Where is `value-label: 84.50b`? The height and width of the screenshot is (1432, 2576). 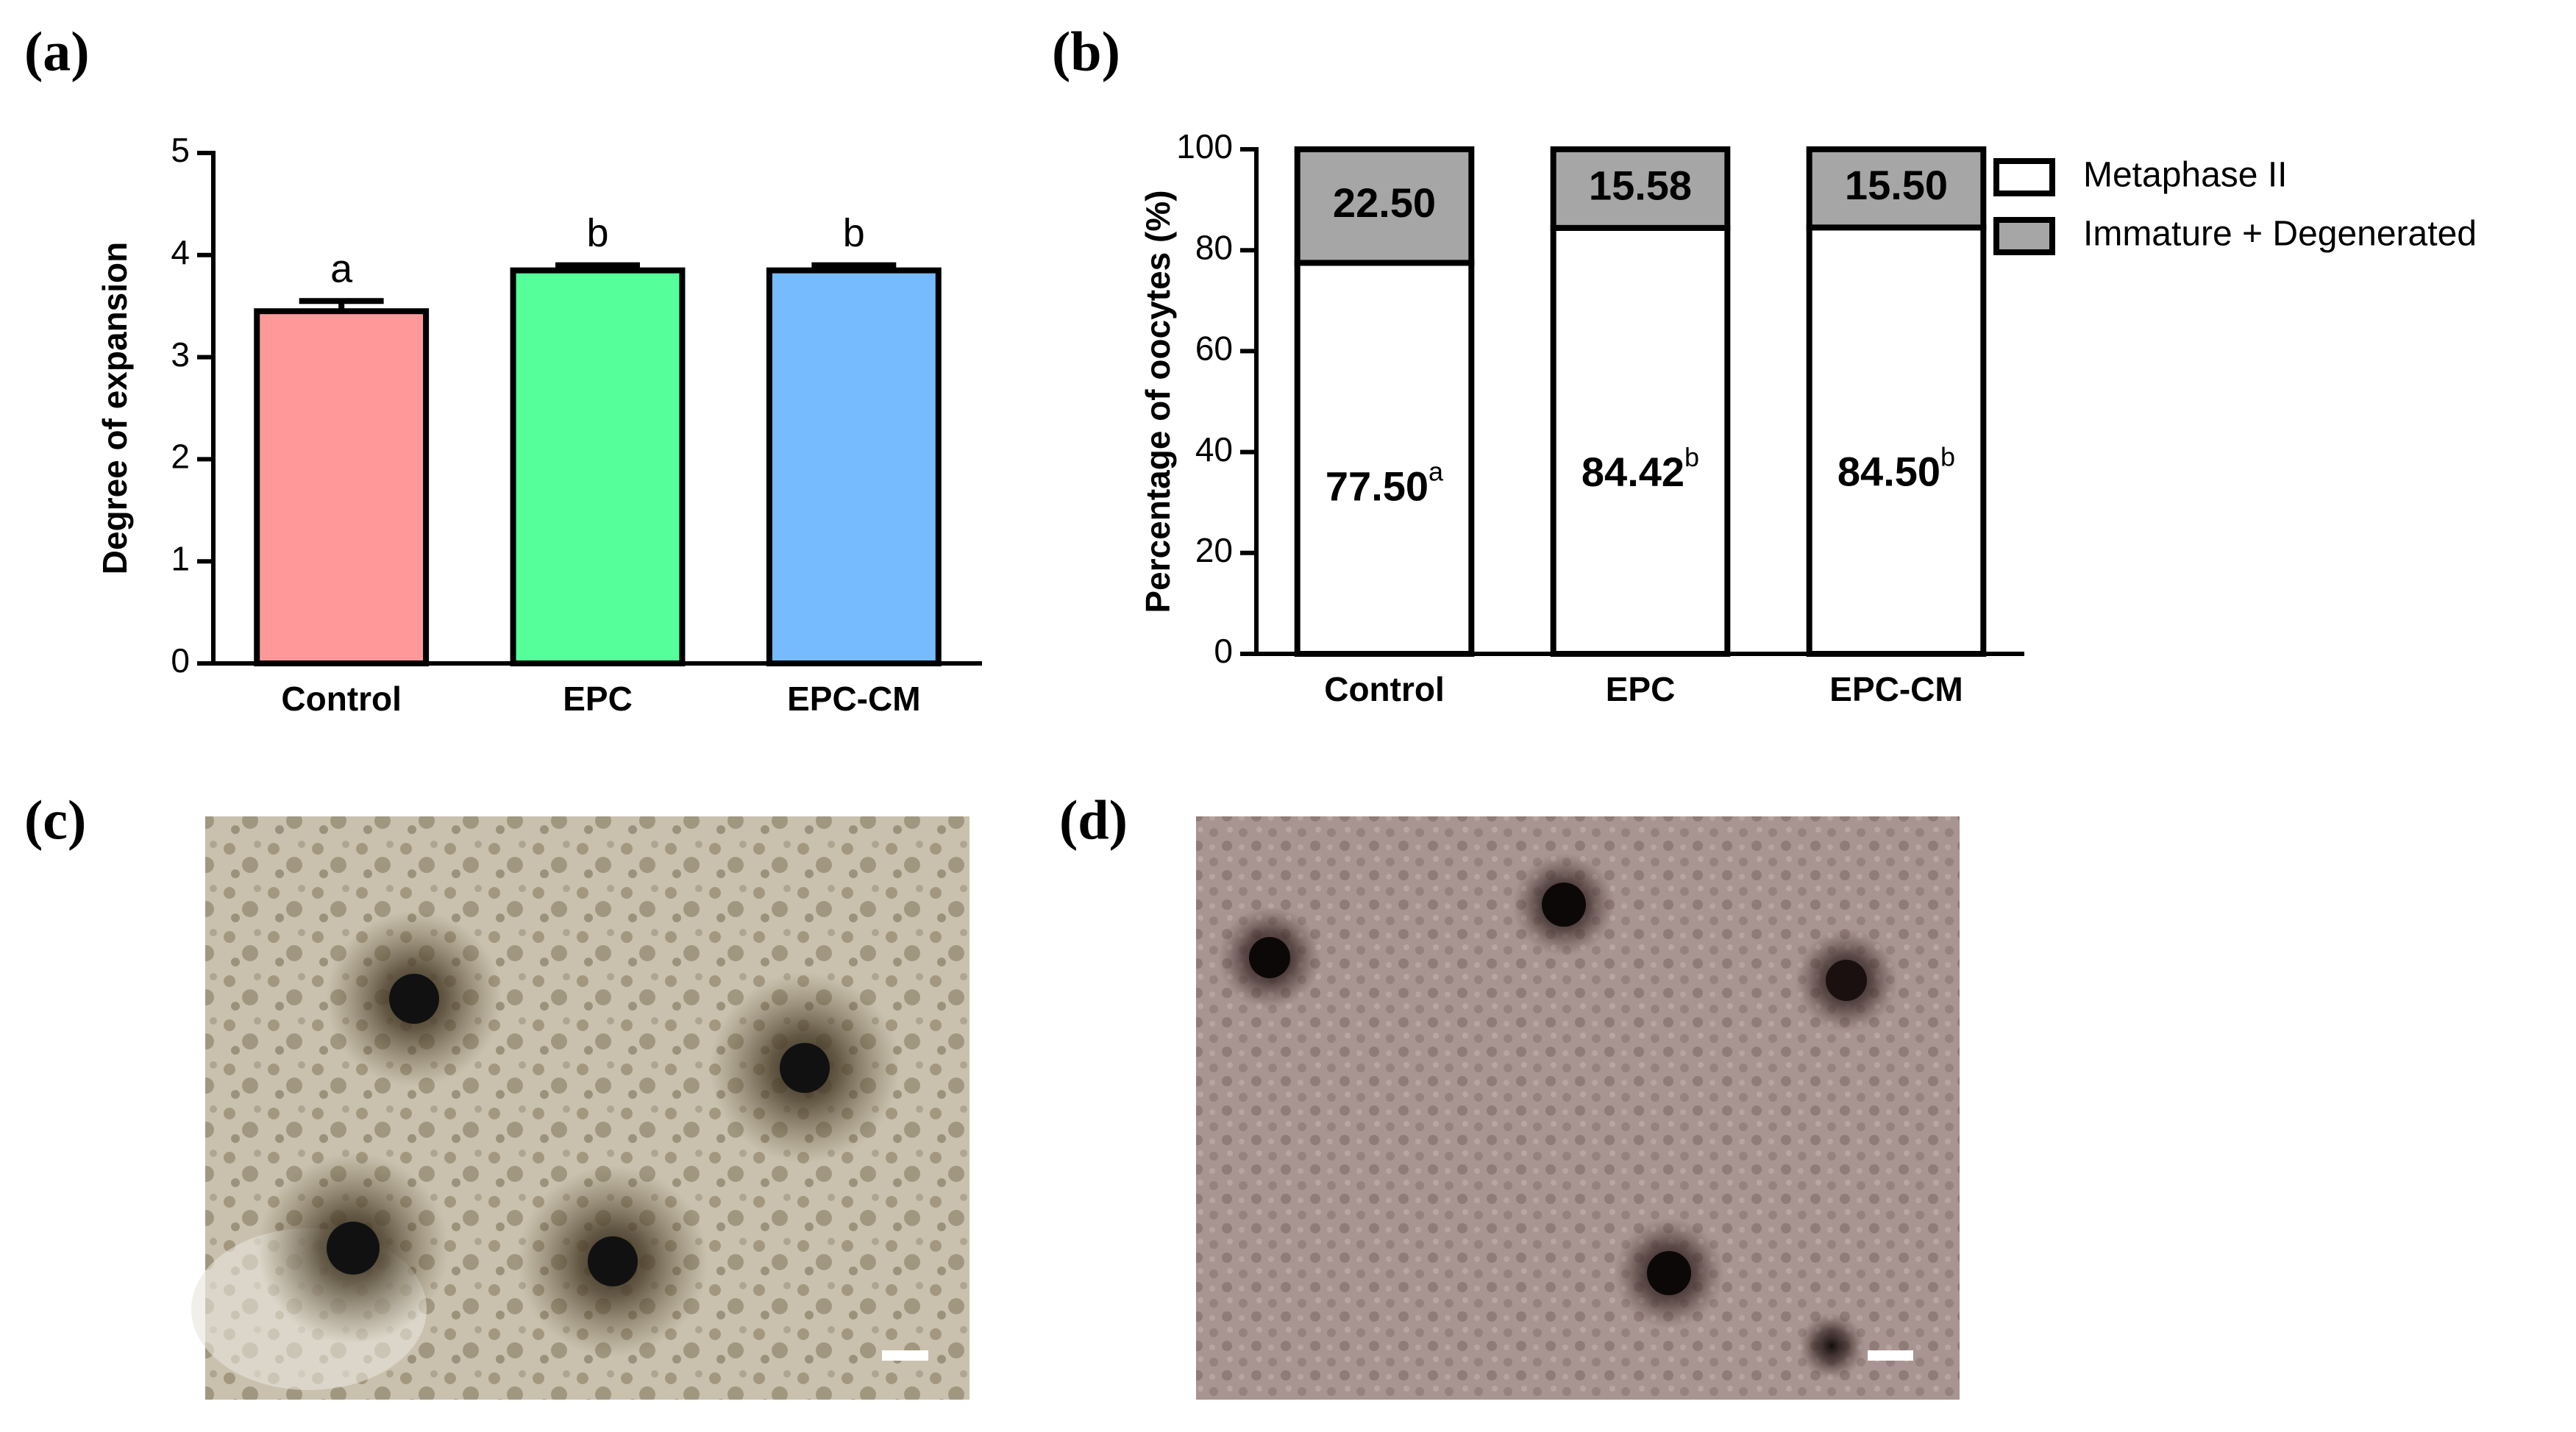 value-label: 84.50b is located at coordinates (1896, 467).